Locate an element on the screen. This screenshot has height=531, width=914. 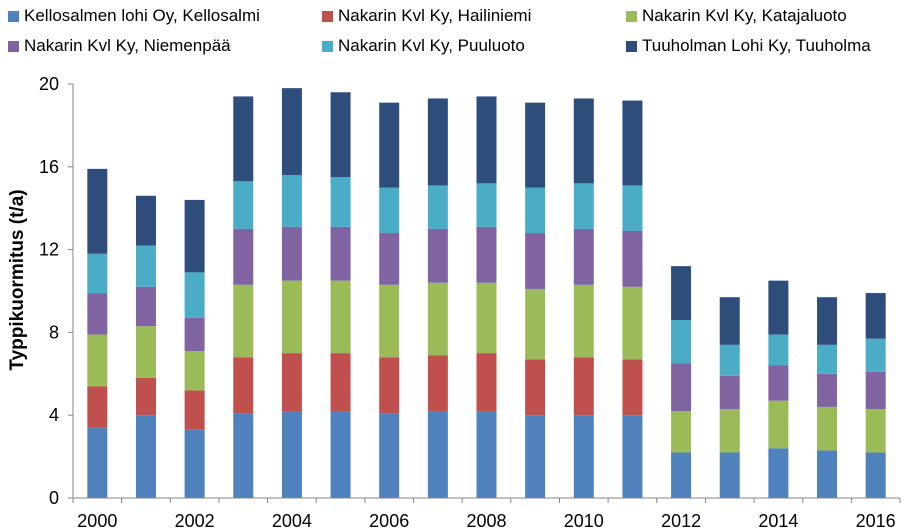
legend-item-puuluoto: Nakarin Kvl Ky, Puuluoto is located at coordinates (423, 46).